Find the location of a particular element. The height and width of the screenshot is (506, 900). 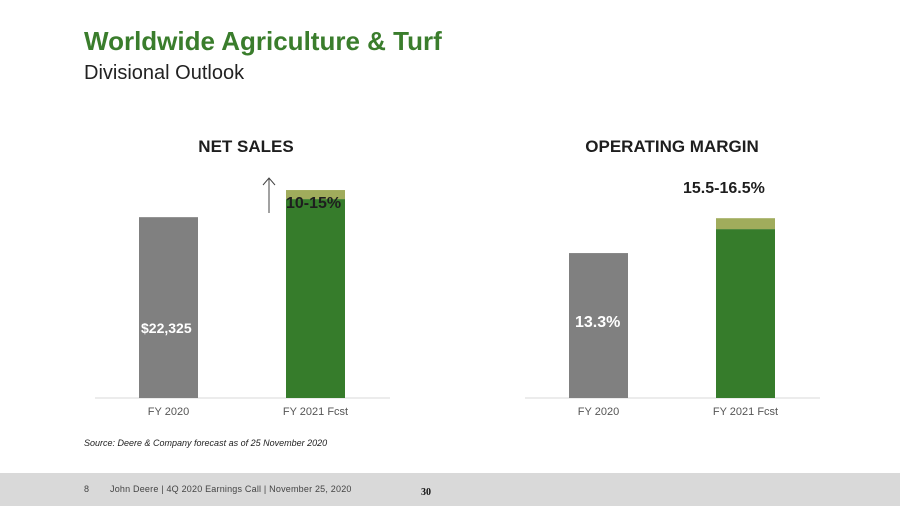

operating-margin-bar-fy2021 is located at coordinates (745, 313).